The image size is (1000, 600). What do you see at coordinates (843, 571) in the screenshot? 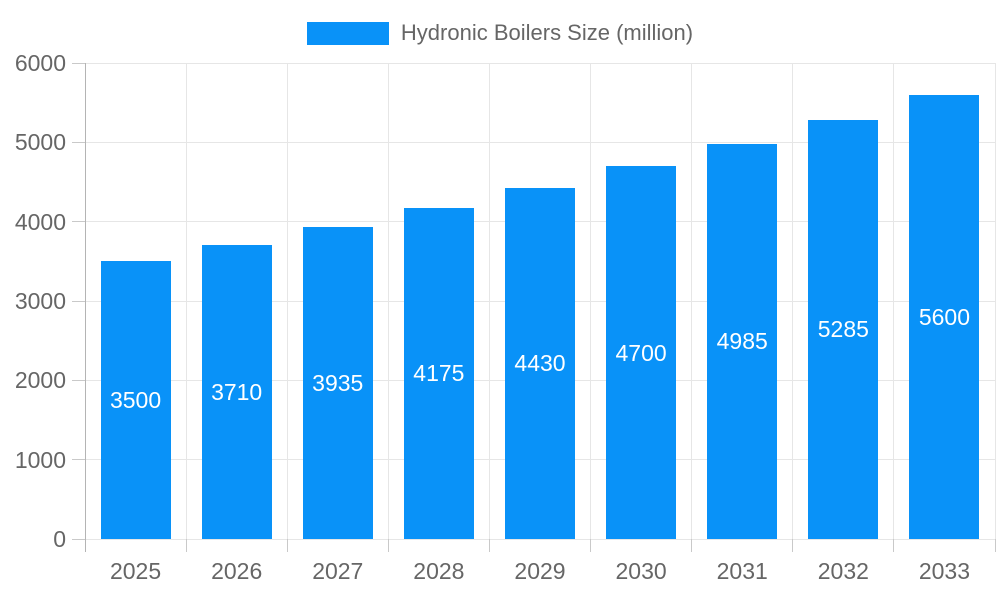
I see `x-axis-label: 2032` at bounding box center [843, 571].